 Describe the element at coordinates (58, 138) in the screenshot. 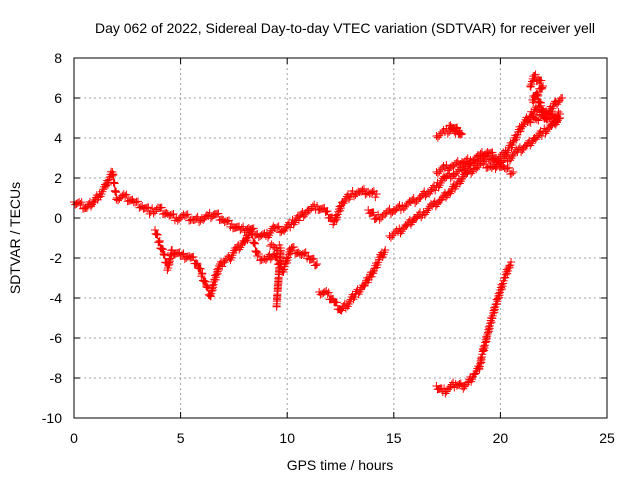

I see `y-tick-label: 4` at that location.